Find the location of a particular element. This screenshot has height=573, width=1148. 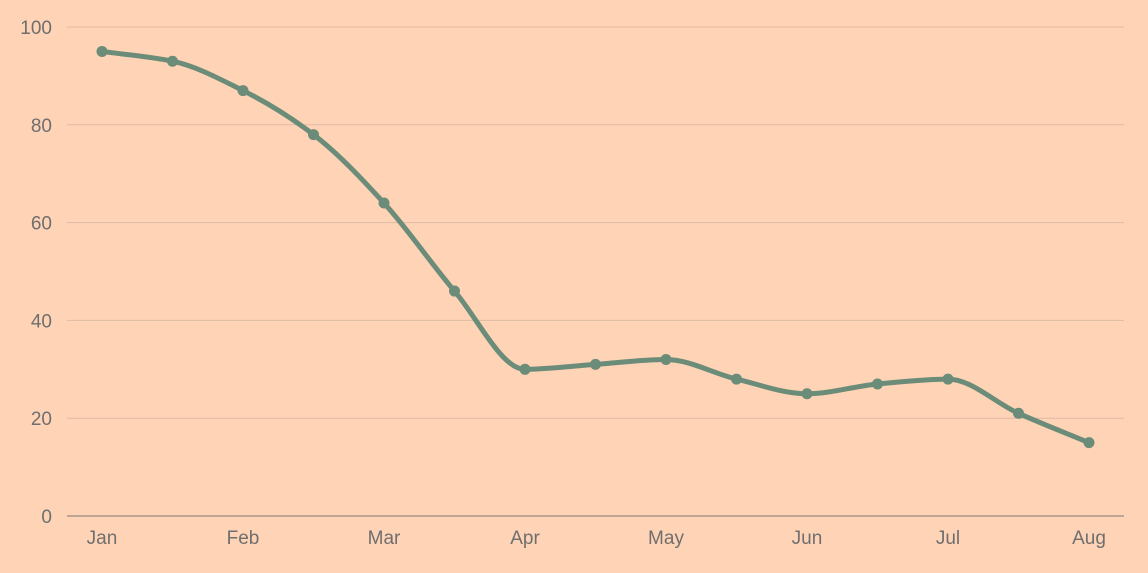

x-axis-tick-labels: Jan Feb Mar Apr May Jun Jul Aug is located at coordinates (596, 538).